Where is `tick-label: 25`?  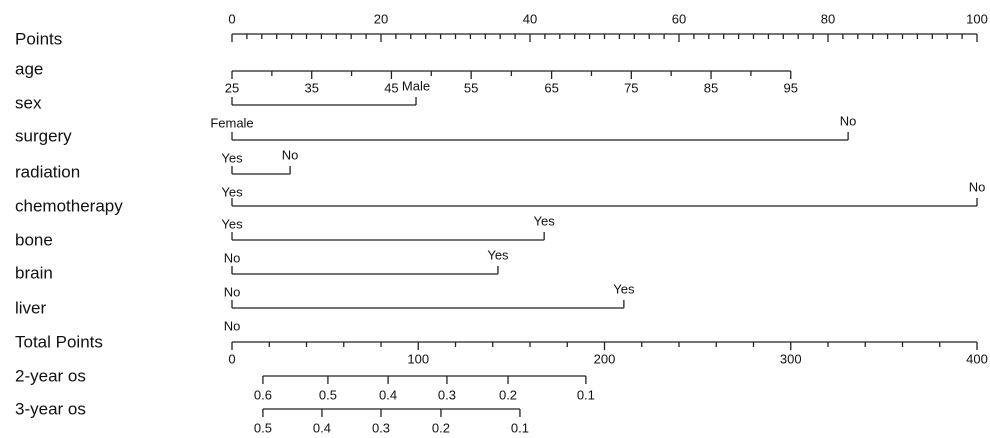
tick-label: 25 is located at coordinates (232, 87).